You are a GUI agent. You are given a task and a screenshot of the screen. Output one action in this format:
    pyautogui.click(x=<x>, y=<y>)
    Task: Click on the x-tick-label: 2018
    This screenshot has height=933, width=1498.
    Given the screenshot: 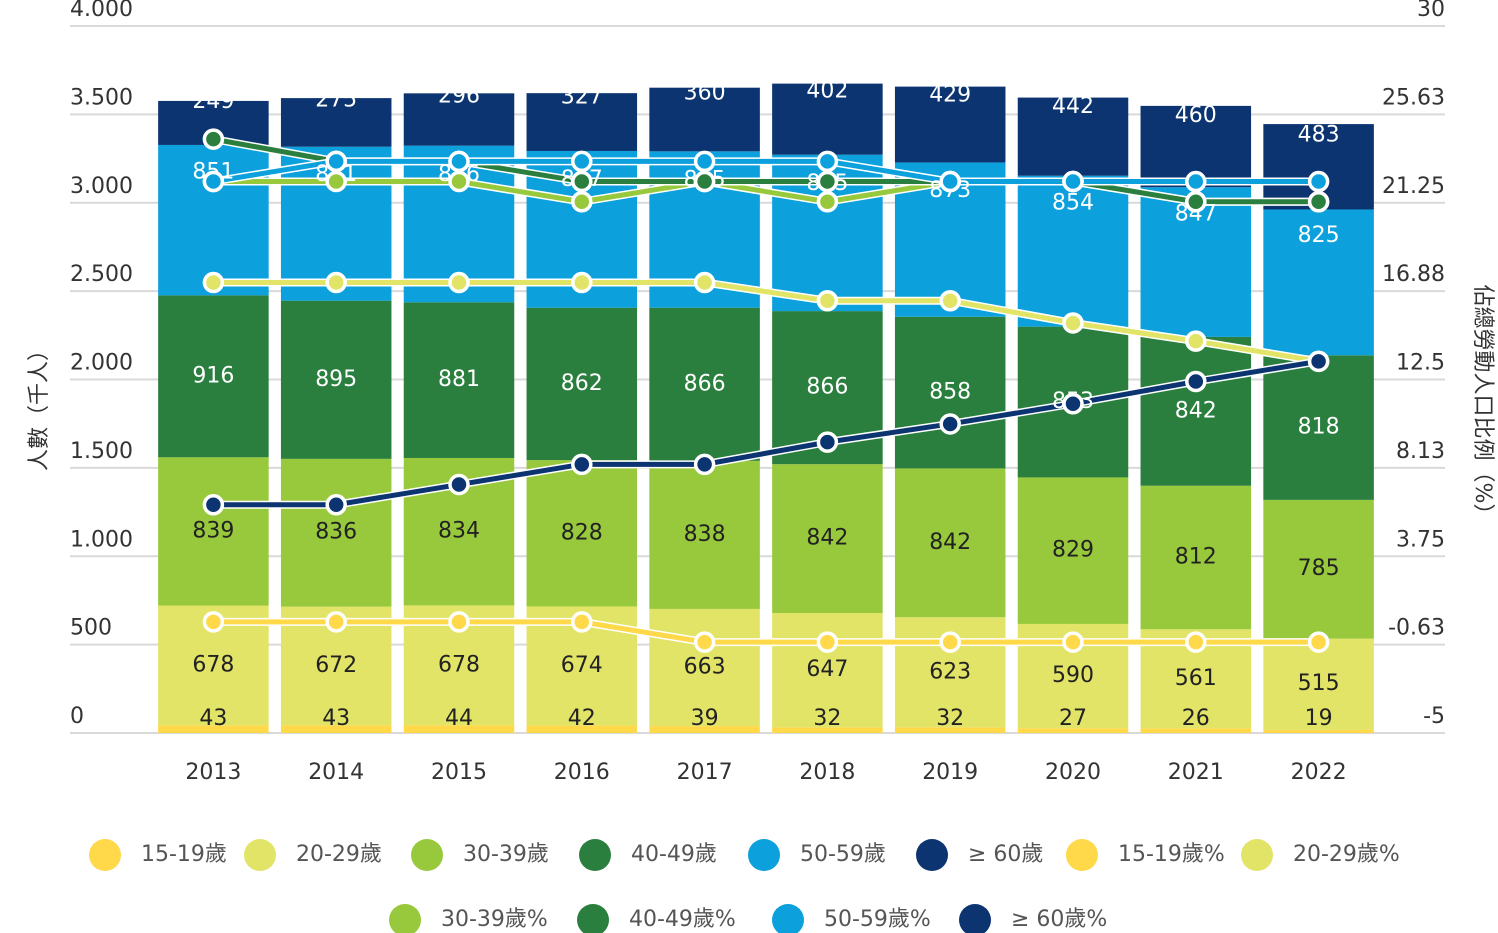 What is the action you would take?
    pyautogui.click(x=827, y=772)
    